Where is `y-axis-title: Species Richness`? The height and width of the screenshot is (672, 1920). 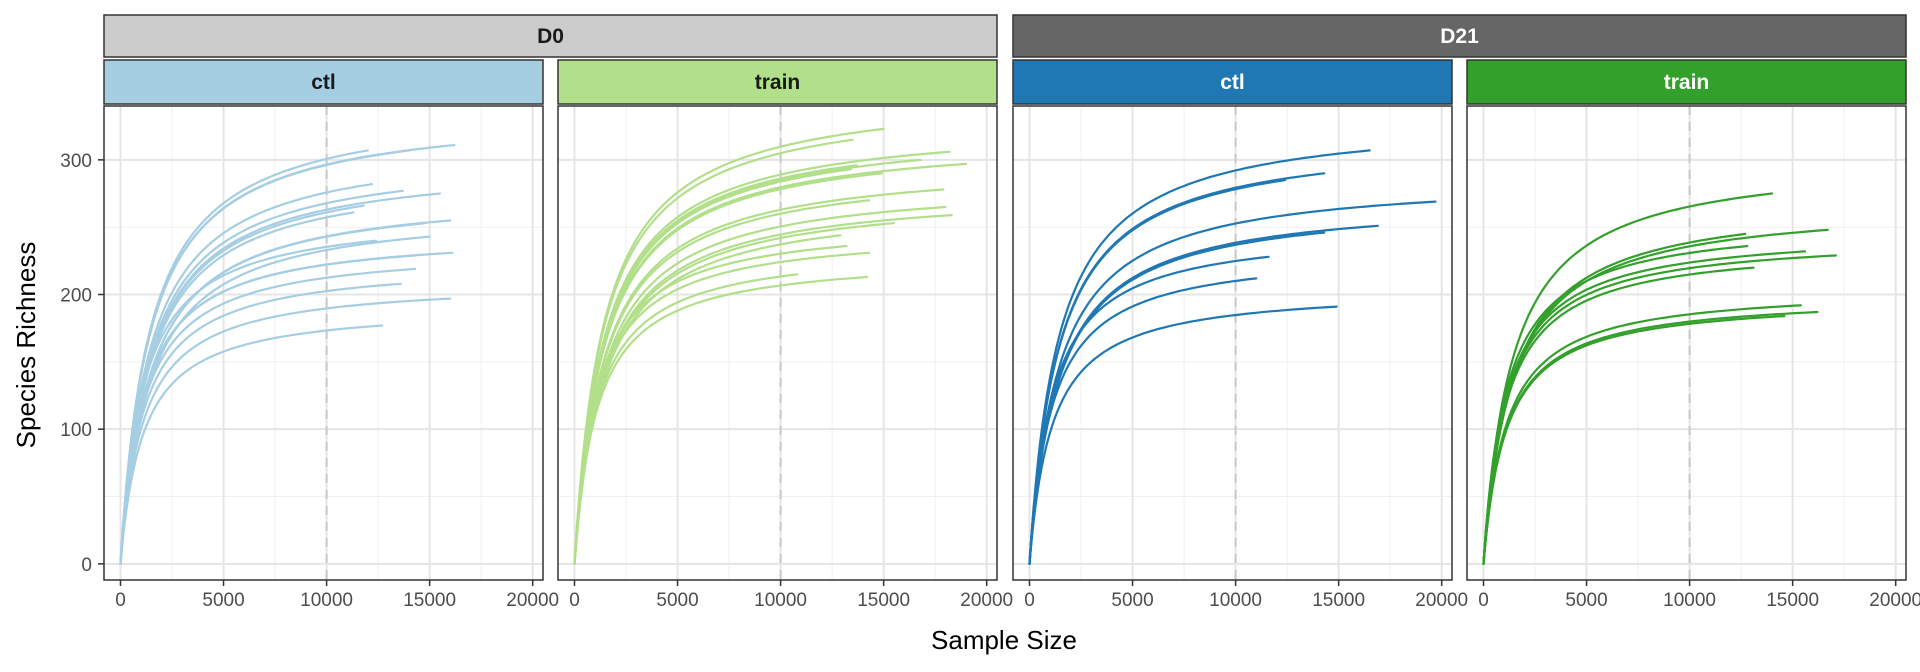 y-axis-title: Species Richness is located at coordinates (26, 345).